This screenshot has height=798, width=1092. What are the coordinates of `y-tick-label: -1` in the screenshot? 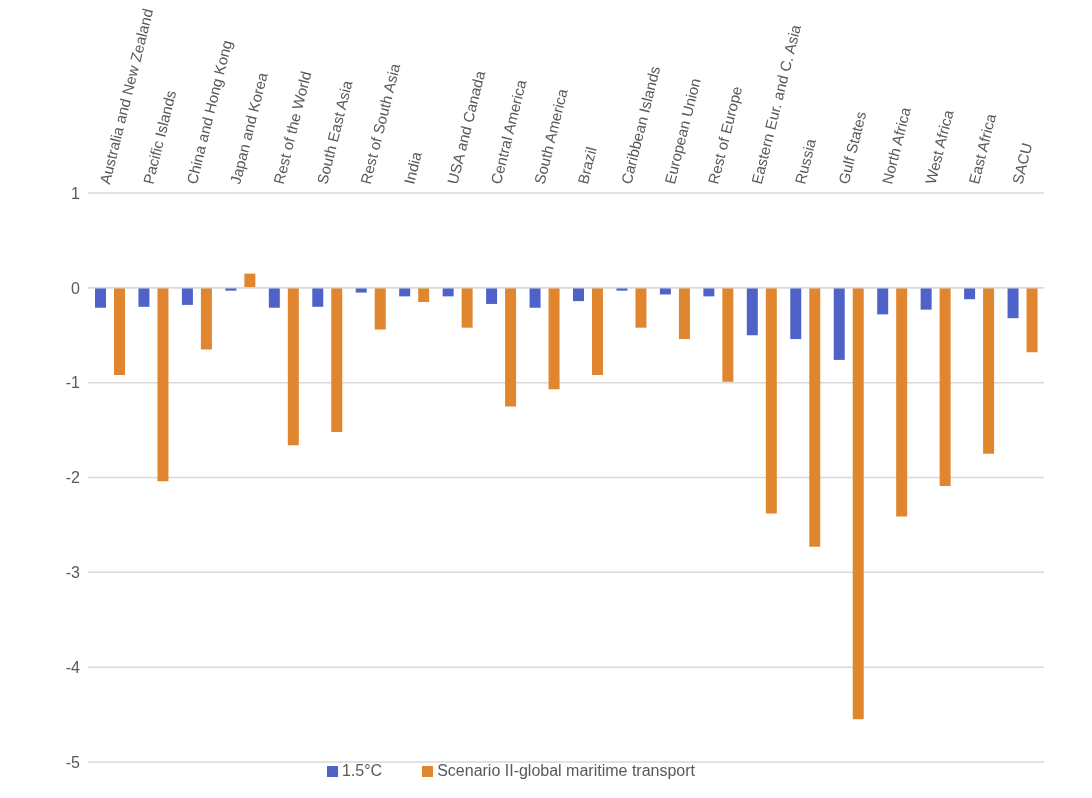 It's located at (73, 383).